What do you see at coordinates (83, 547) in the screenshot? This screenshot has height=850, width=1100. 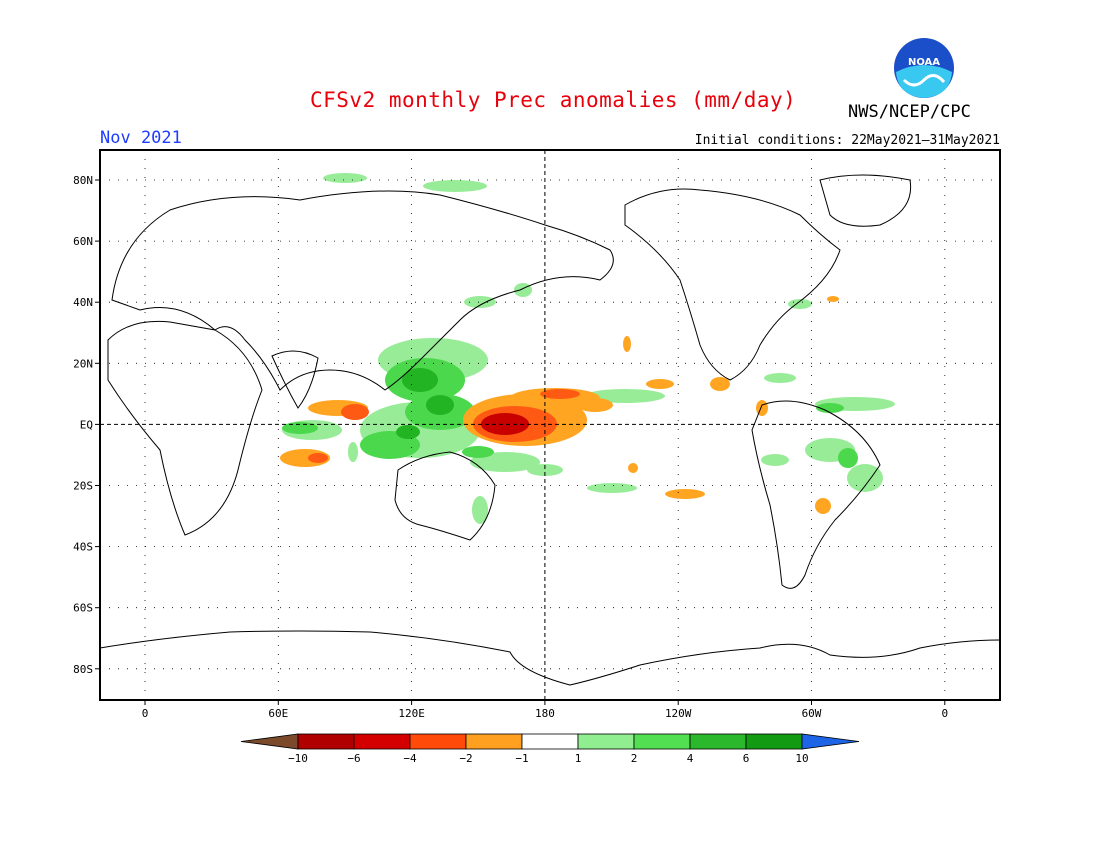 I see `lat-label: 40S` at bounding box center [83, 547].